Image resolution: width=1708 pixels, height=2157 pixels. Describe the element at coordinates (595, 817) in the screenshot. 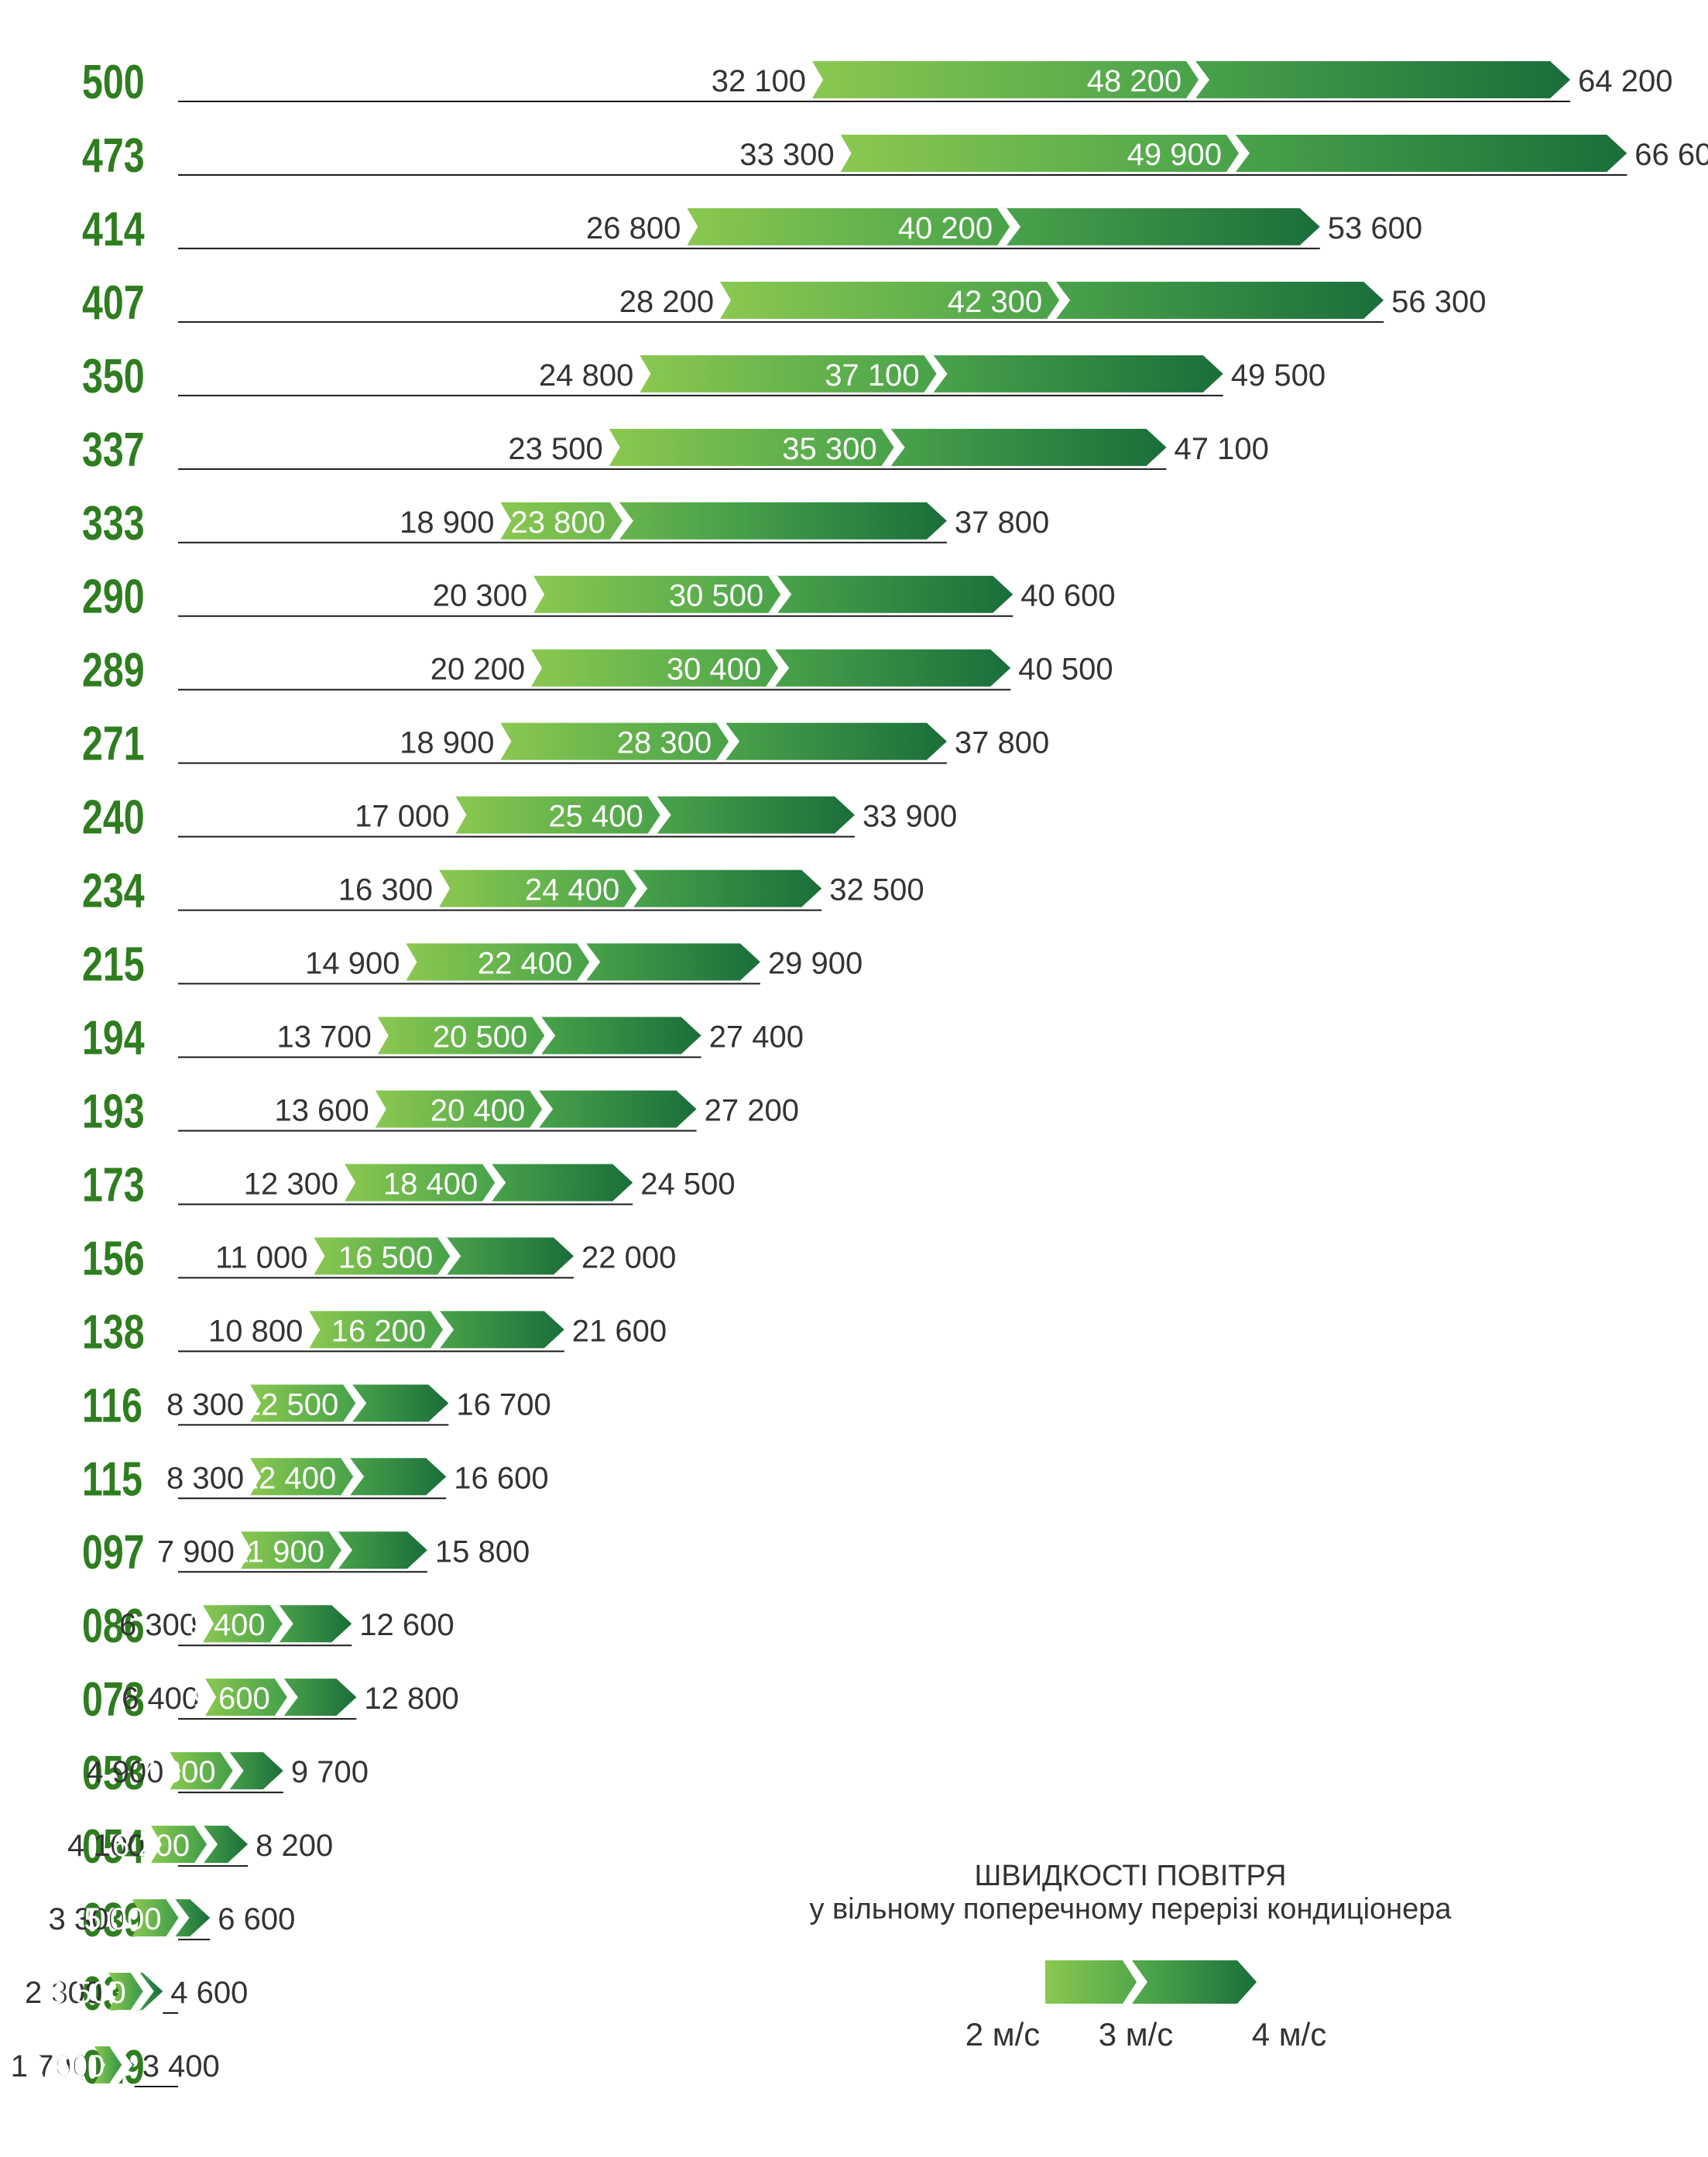

I see `value-label-3ms: 25 400` at that location.